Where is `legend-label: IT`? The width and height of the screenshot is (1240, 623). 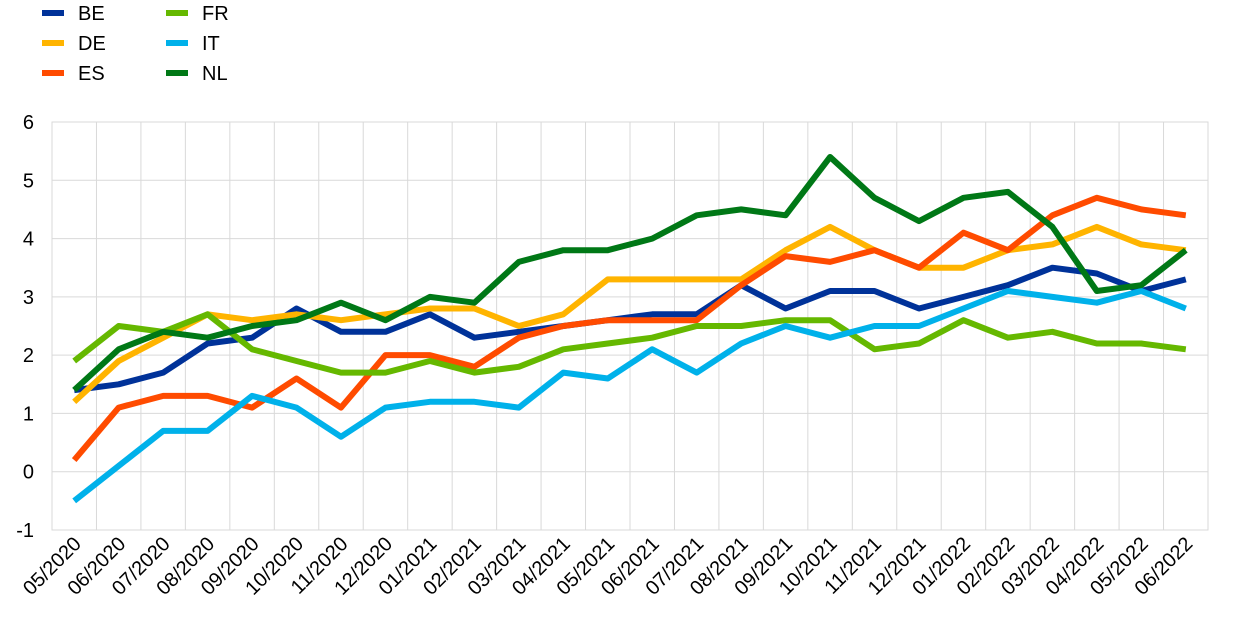 legend-label: IT is located at coordinates (211, 44).